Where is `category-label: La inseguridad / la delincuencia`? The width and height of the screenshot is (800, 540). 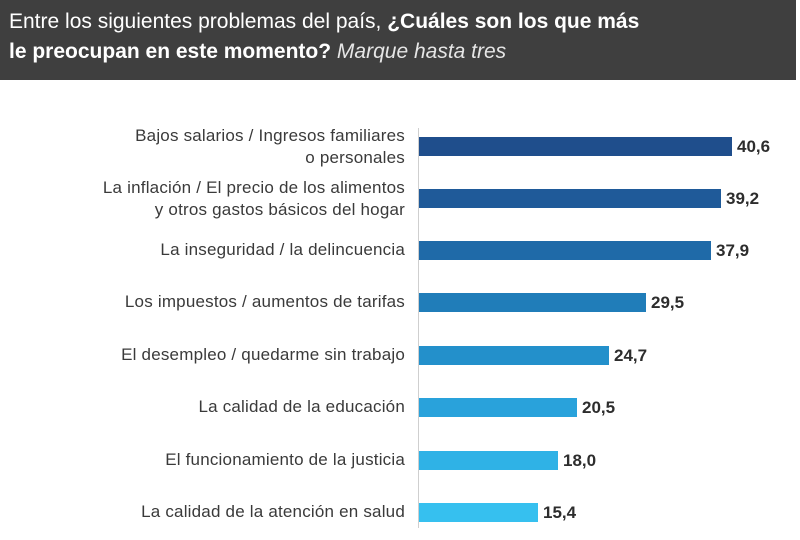 category-label: La inseguridad / la delincuencia is located at coordinates (215, 250).